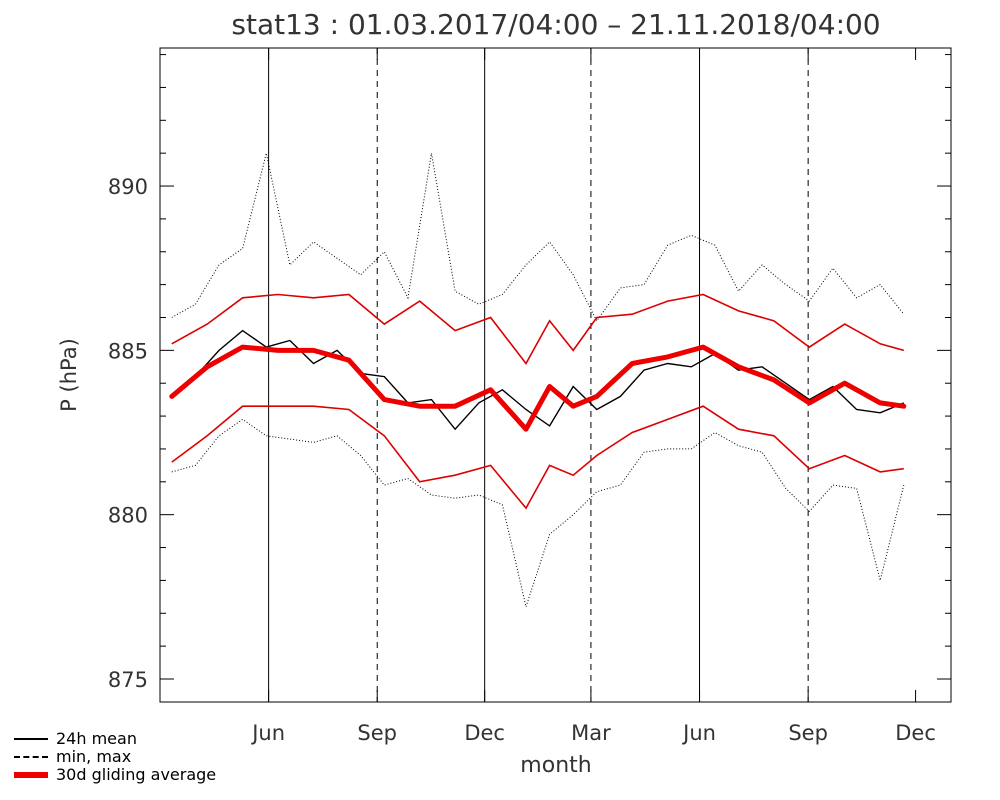  I want to click on legend-swatch-red, so click(31, 775).